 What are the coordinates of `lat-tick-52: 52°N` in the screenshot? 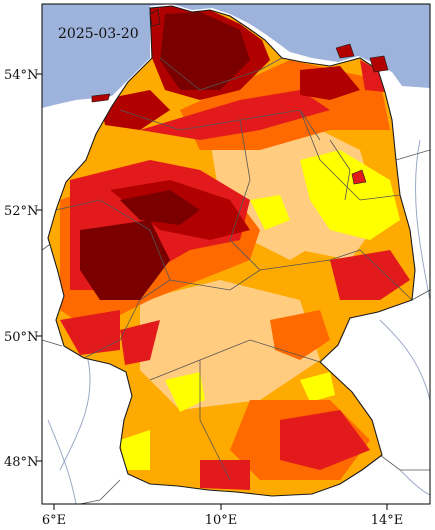 It's located at (21, 211).